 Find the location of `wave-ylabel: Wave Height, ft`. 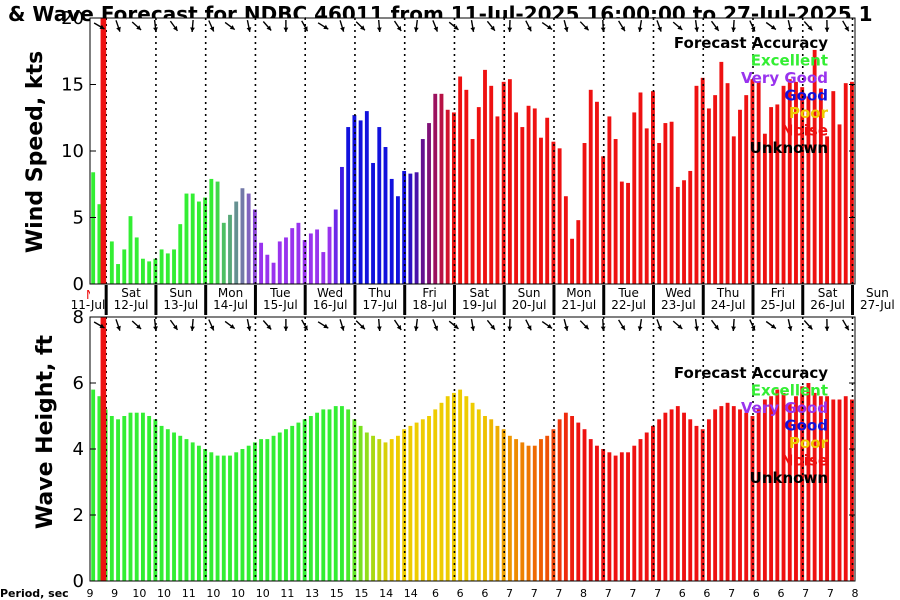

wave-ylabel: Wave Height, ft is located at coordinates (45, 431).